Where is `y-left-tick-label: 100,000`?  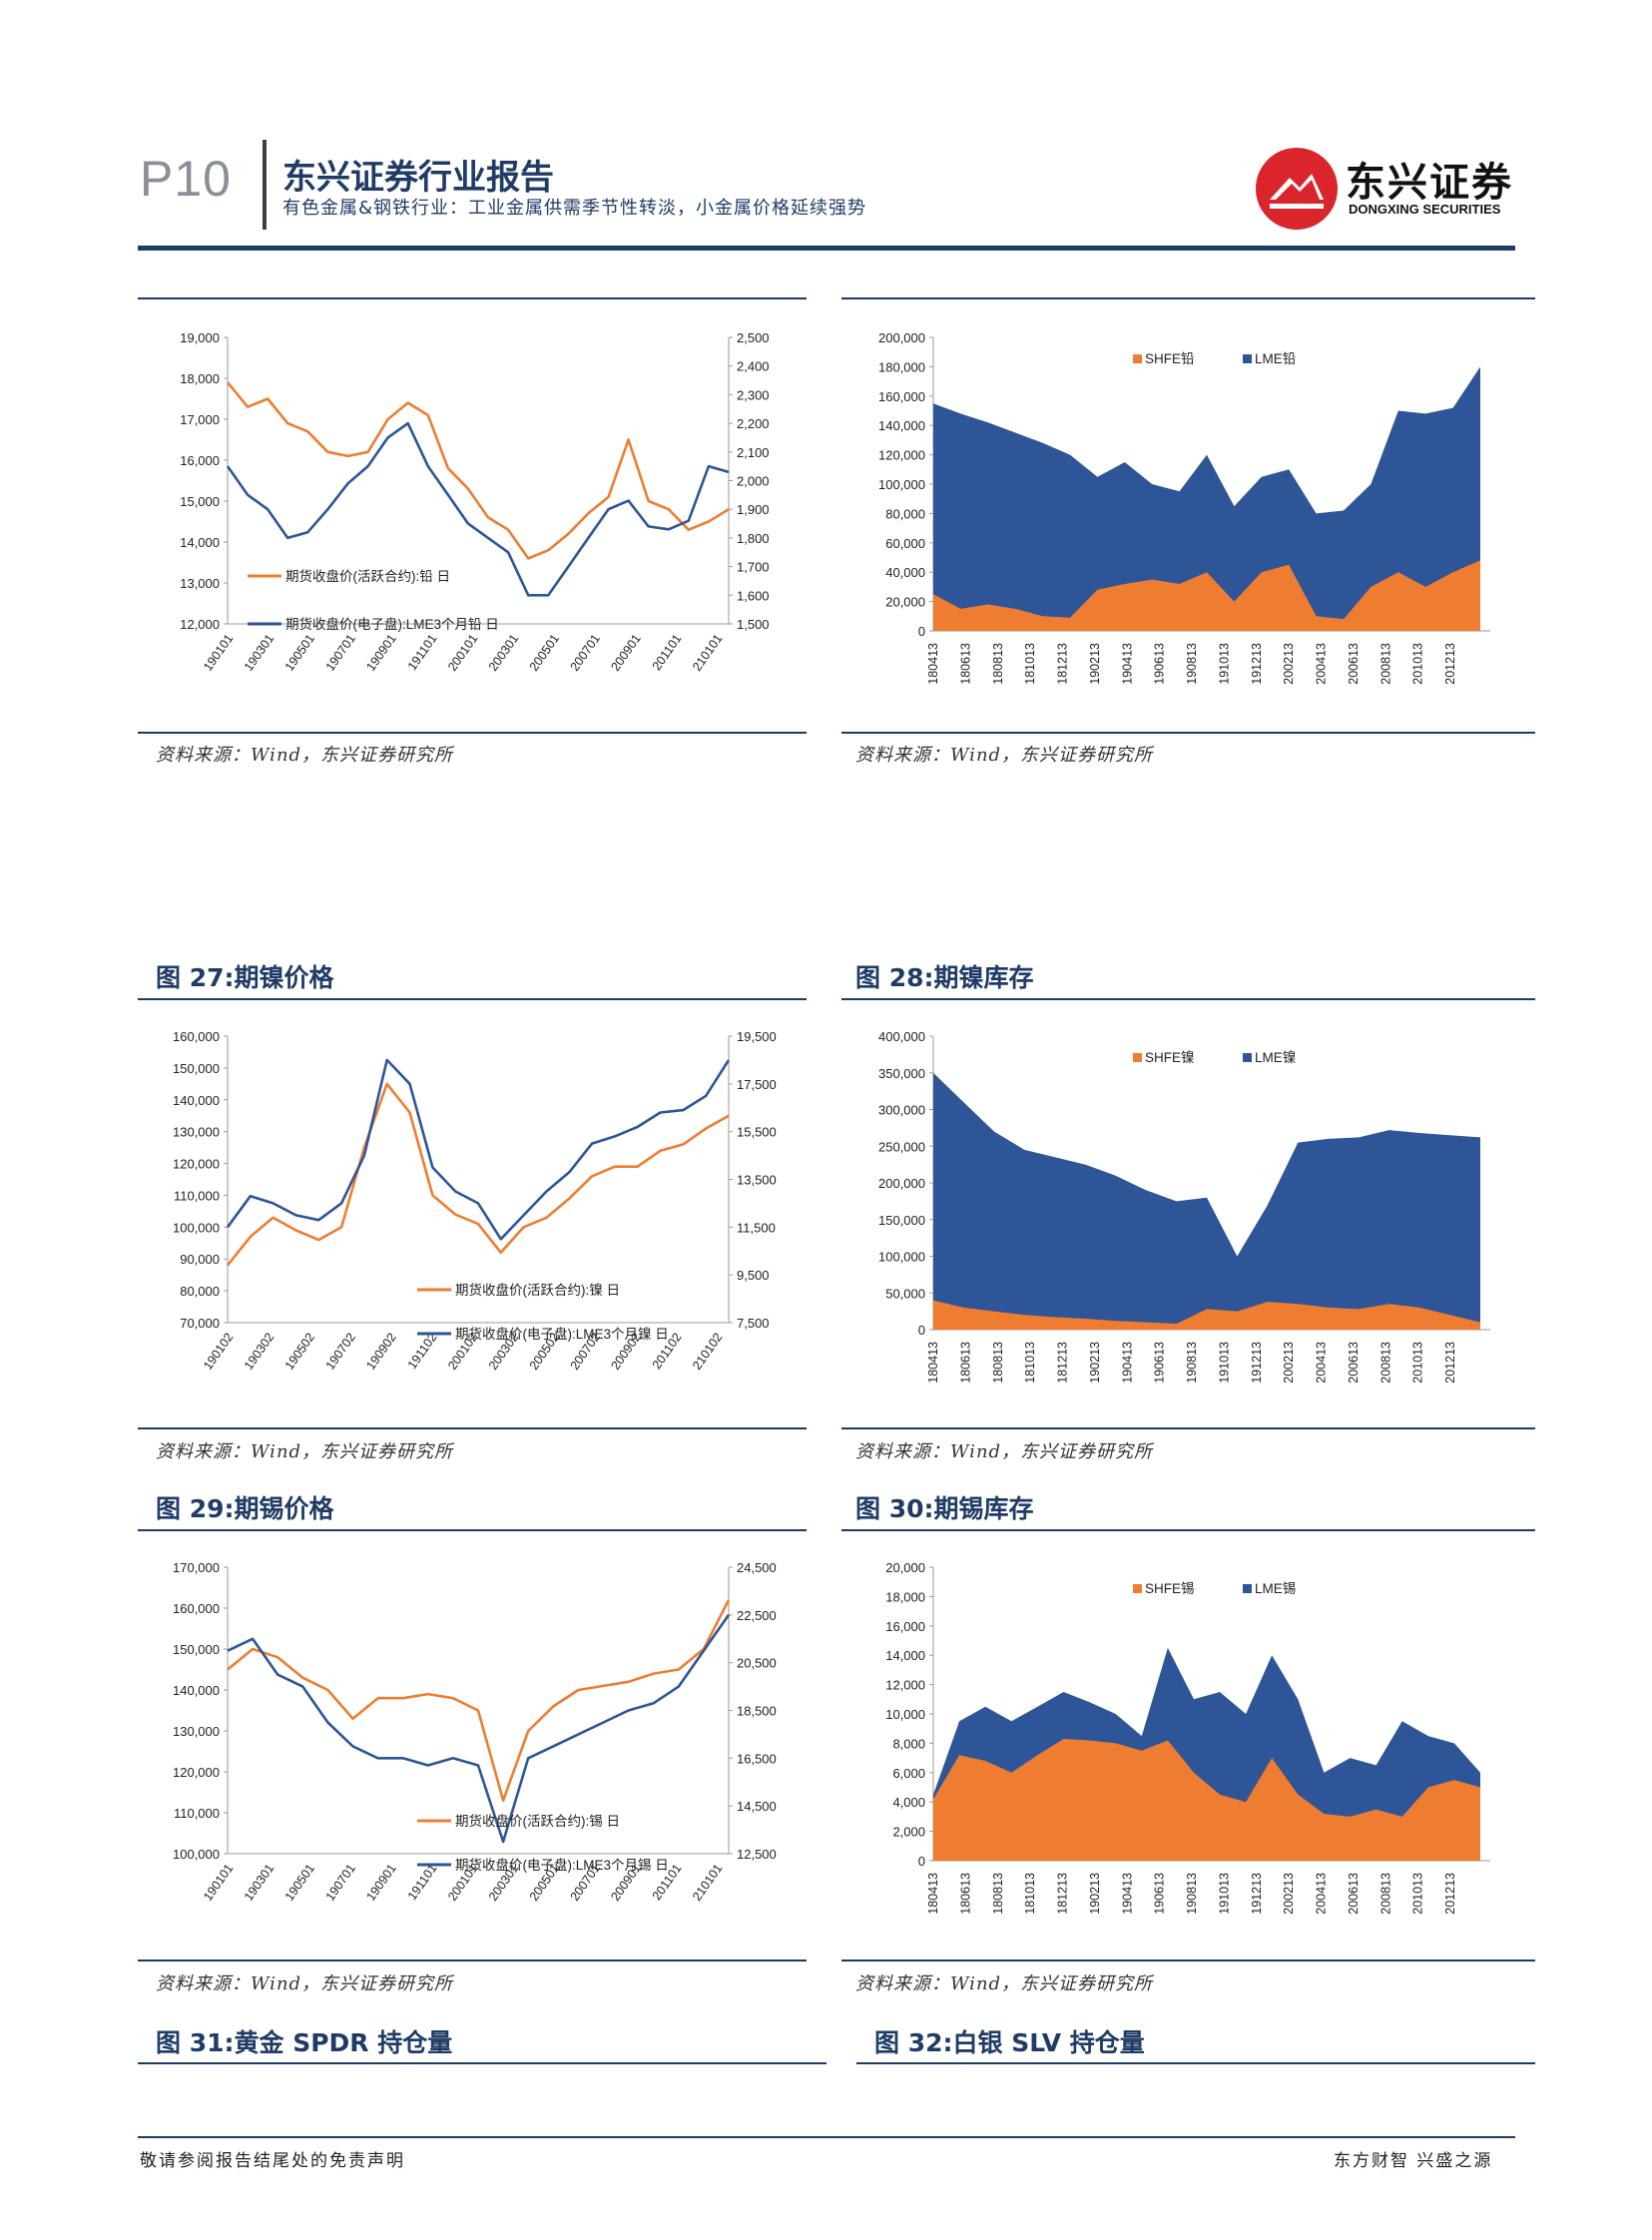 y-left-tick-label: 100,000 is located at coordinates (196, 1854).